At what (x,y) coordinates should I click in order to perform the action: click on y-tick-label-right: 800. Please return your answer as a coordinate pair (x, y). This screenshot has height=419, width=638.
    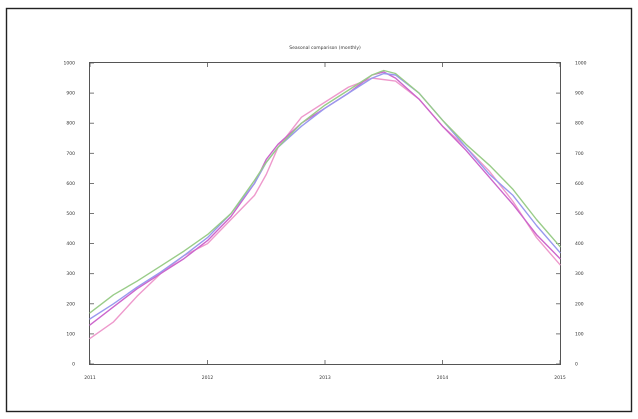
    Looking at the image, I should click on (579, 124).